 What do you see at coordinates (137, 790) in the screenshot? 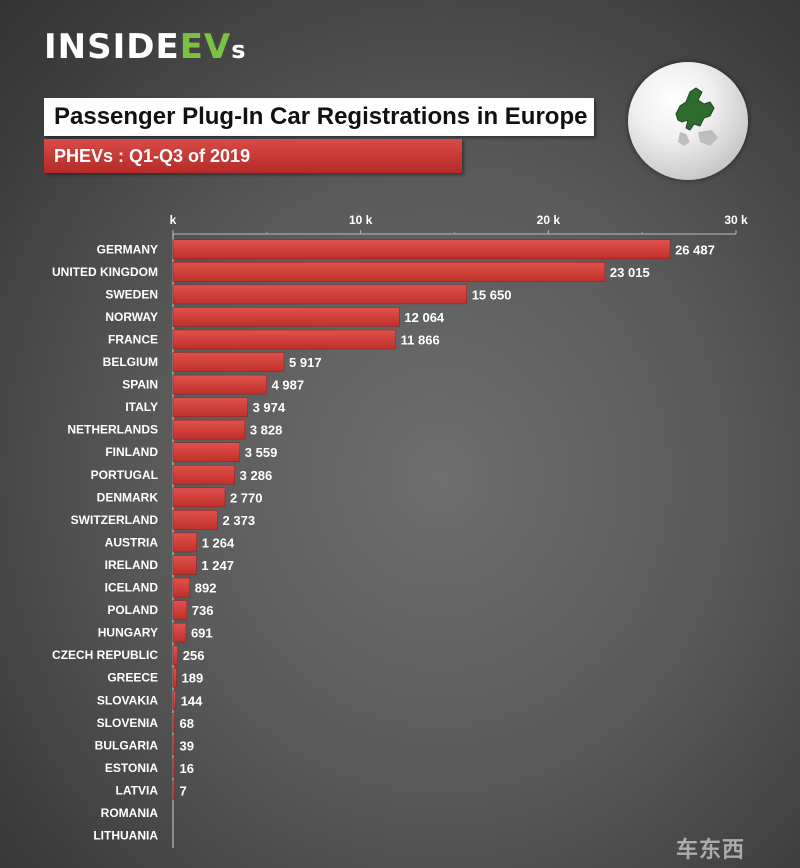
I see `category-label: LATVIA` at bounding box center [137, 790].